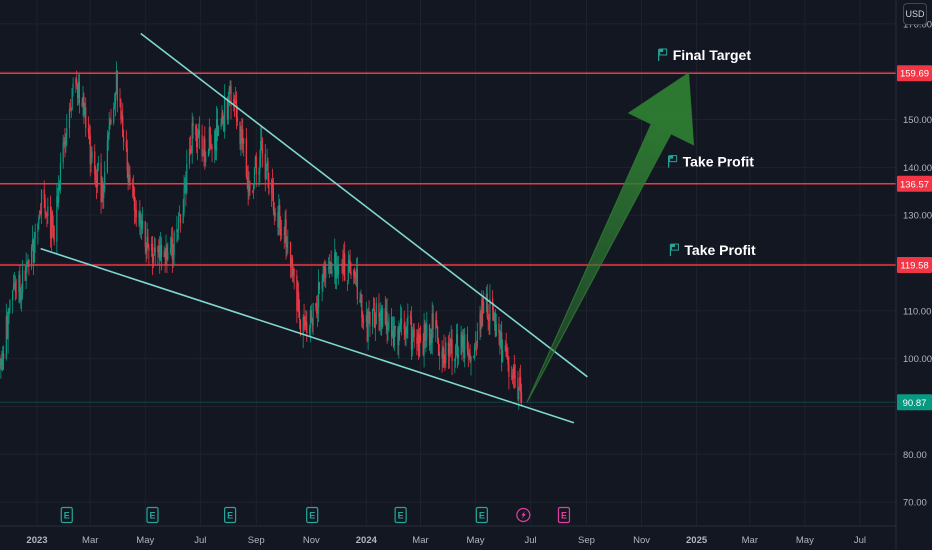  What do you see at coordinates (719, 162) in the screenshot?
I see `annotation-text: Take Profit` at bounding box center [719, 162].